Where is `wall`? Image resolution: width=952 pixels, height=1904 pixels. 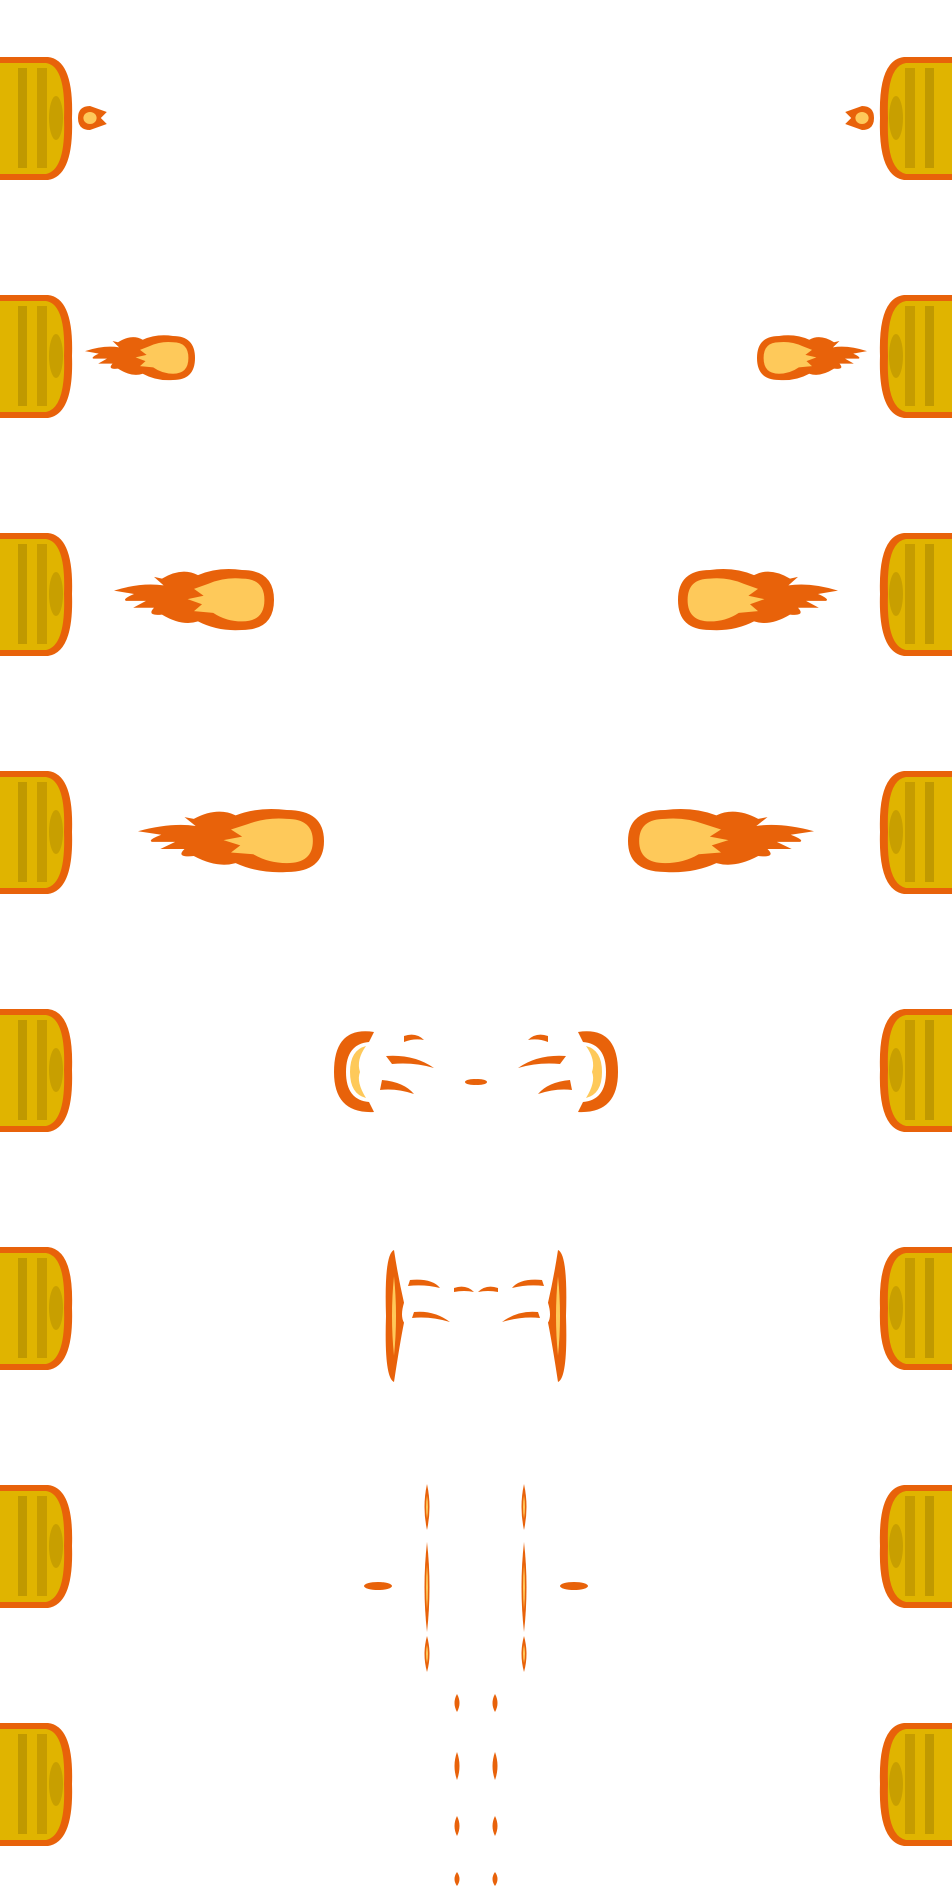
wall is located at coordinates (429, 1316).